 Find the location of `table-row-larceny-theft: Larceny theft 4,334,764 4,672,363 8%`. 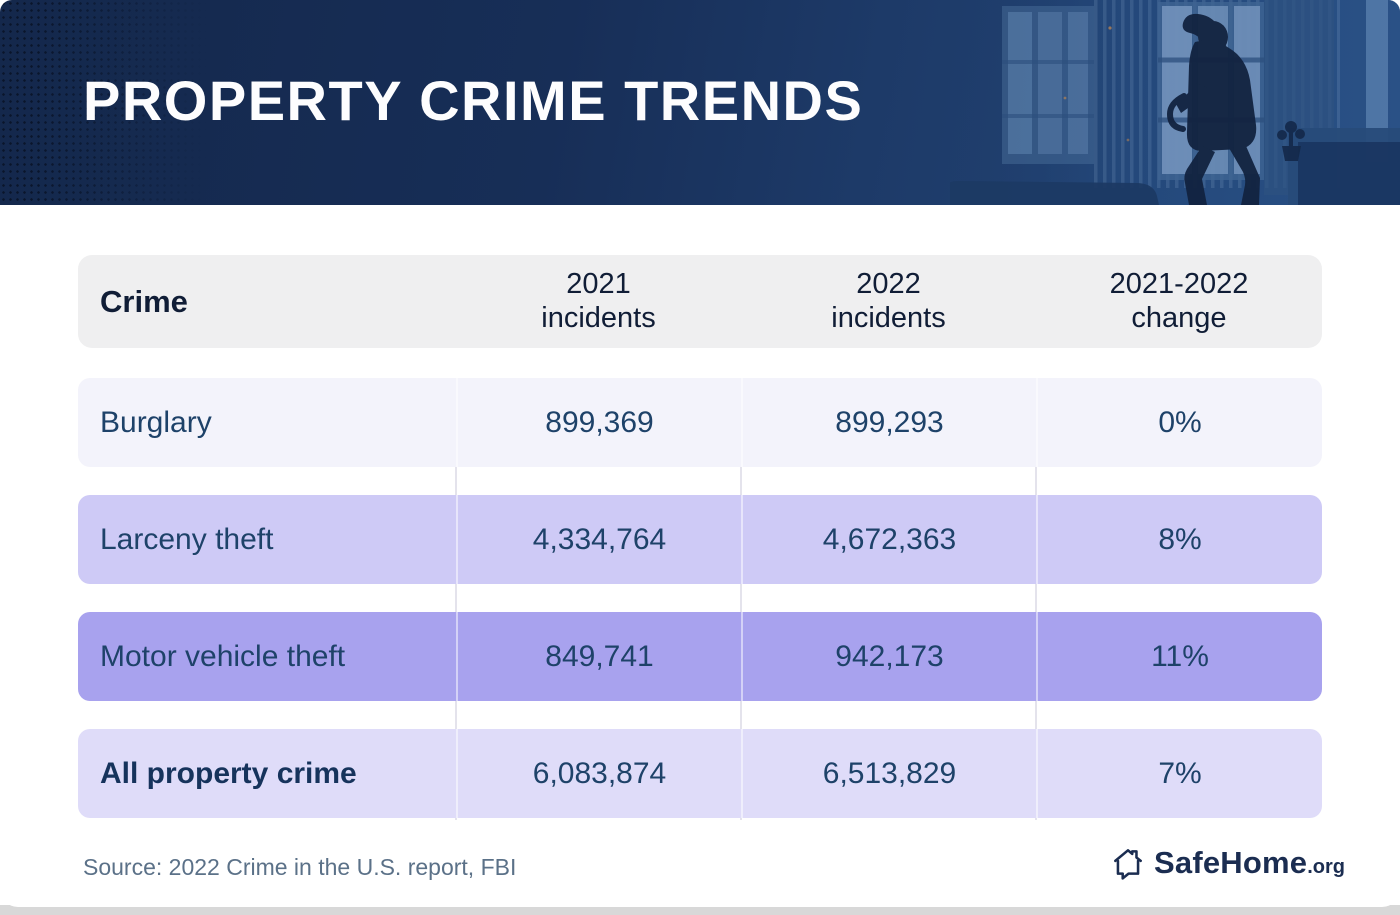

table-row-larceny-theft: Larceny theft 4,334,764 4,672,363 8% is located at coordinates (700, 539).